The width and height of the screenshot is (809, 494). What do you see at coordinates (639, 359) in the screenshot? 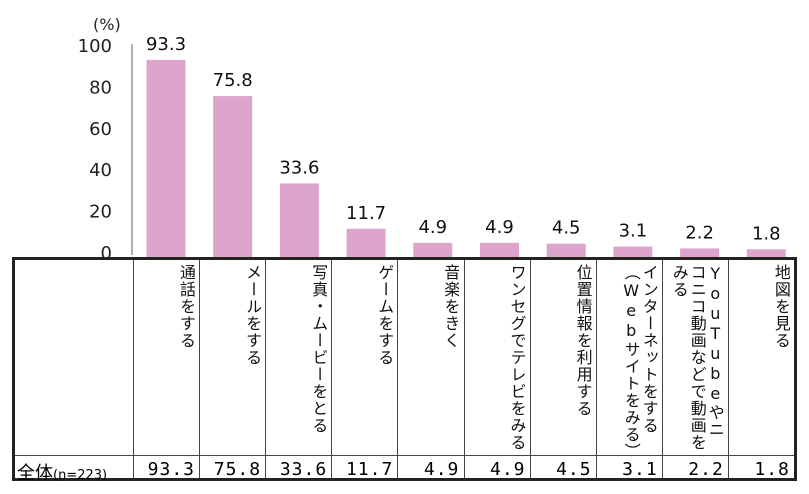
I see `category-label: インターネットをする（Webサイトをみる）` at bounding box center [639, 359].